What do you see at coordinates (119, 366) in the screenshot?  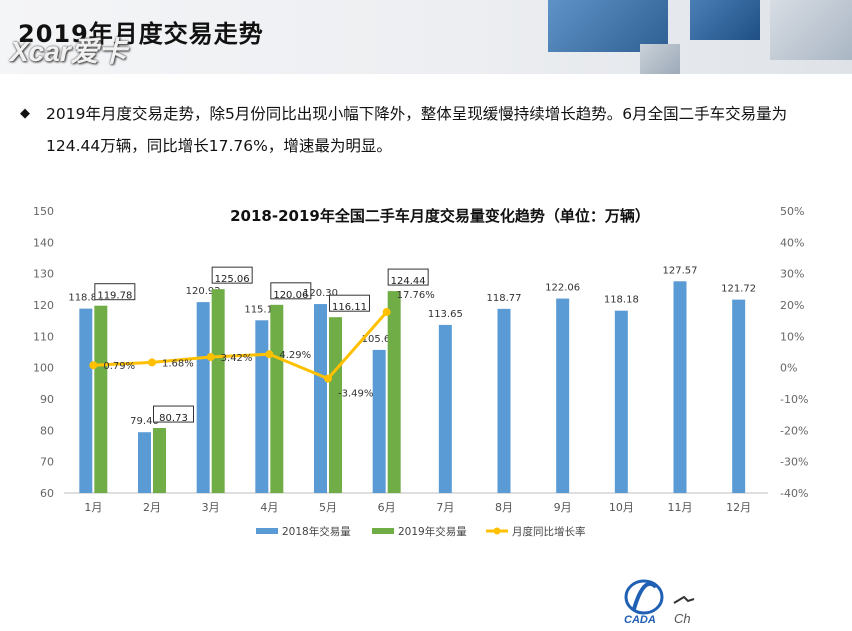 I see `growth-rate-label: 0.79%` at bounding box center [119, 366].